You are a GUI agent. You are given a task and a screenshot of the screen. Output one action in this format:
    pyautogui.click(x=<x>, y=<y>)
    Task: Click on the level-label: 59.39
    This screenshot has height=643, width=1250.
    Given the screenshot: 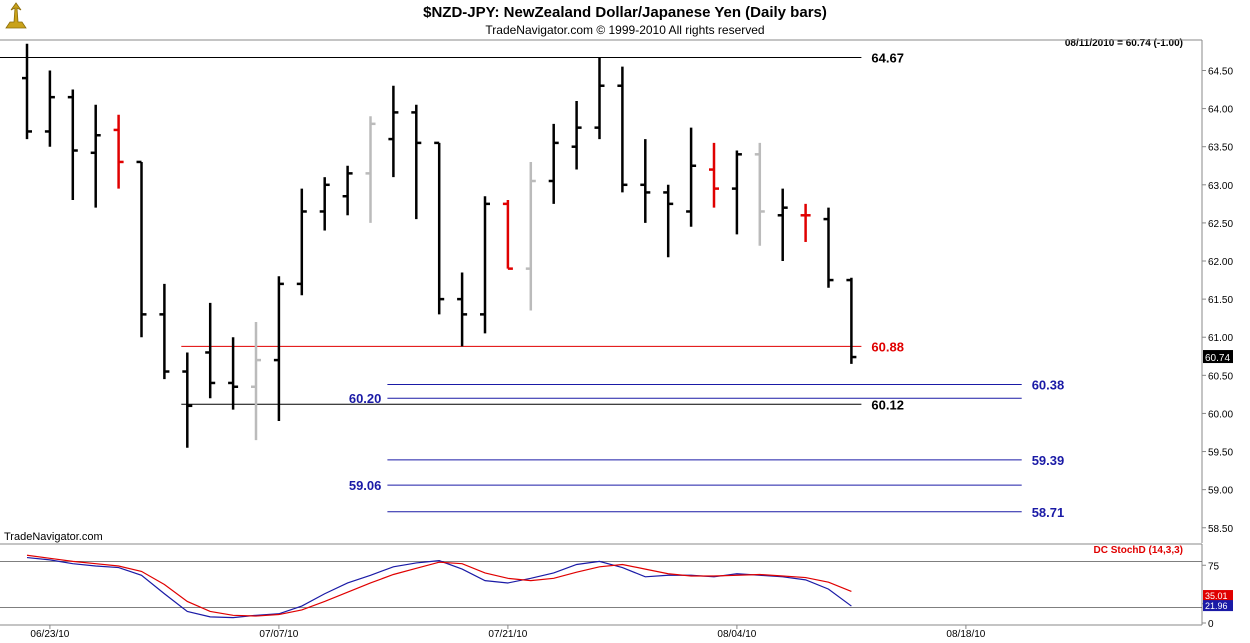 What is the action you would take?
    pyautogui.click(x=1048, y=460)
    